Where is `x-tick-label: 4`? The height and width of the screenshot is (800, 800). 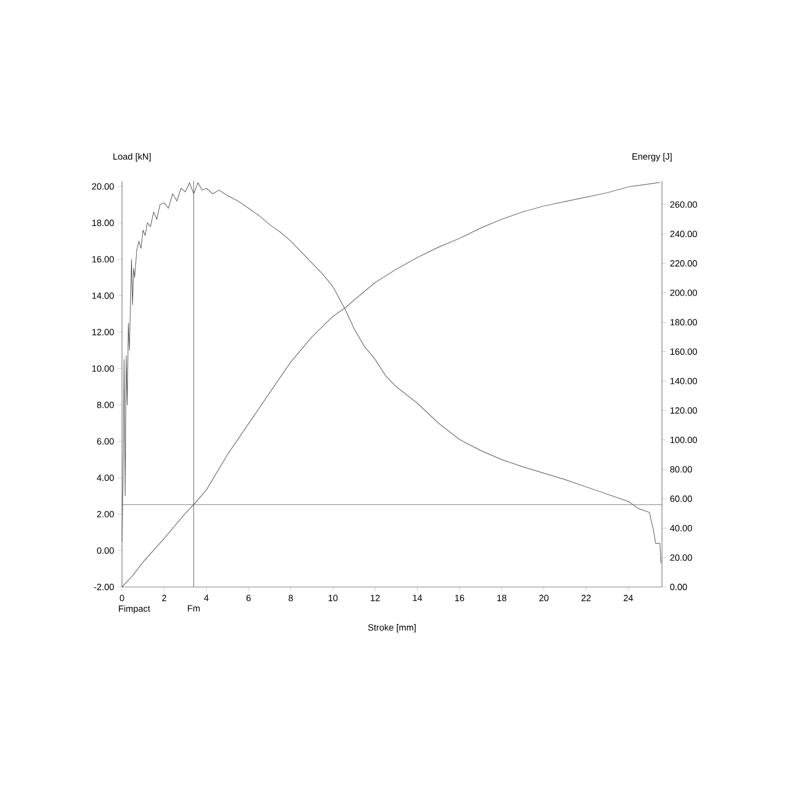 x-tick-label: 4 is located at coordinates (206, 597).